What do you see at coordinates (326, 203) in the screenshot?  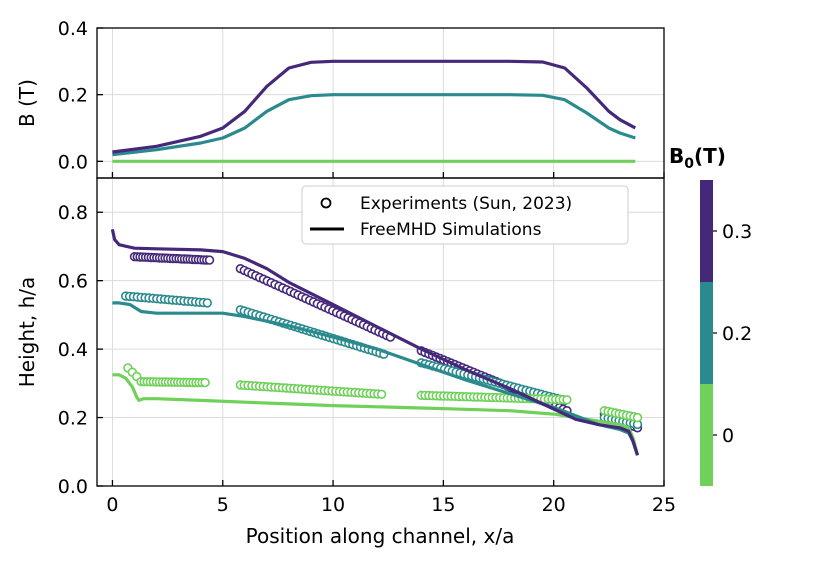 I see `legend-experiment-marker` at bounding box center [326, 203].